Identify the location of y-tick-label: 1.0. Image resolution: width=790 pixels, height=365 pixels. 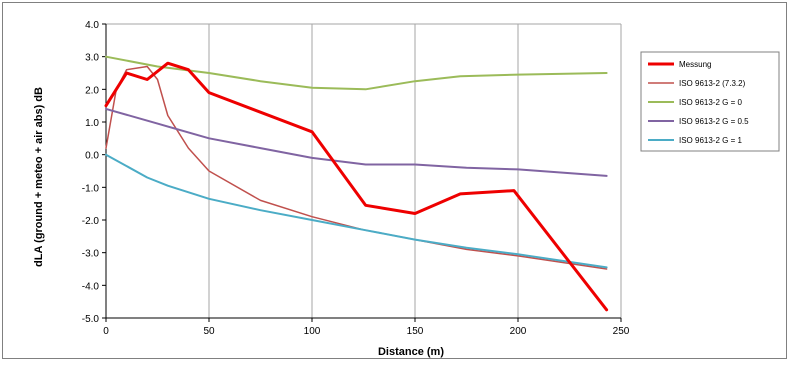
(92, 123).